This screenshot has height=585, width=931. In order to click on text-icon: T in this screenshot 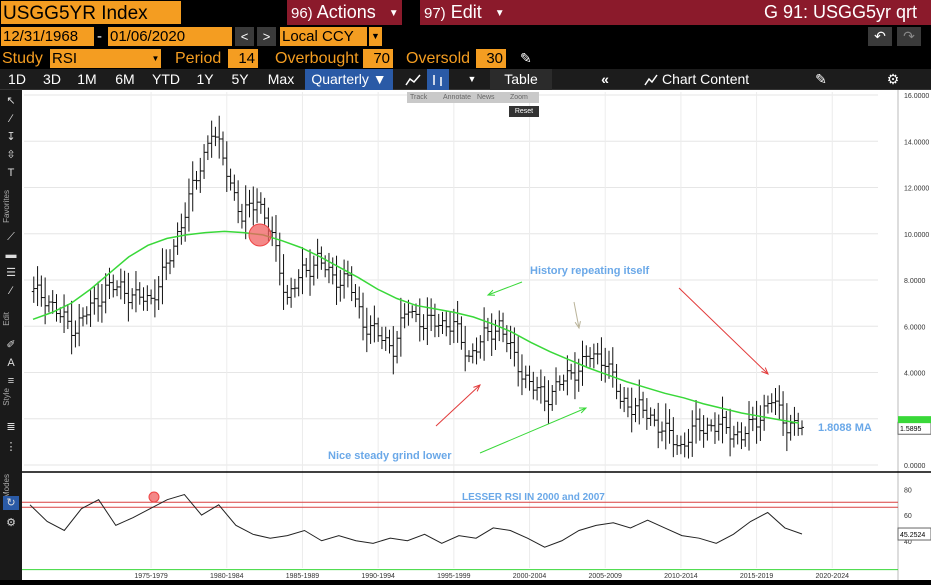, I will do `click(11, 173)`.